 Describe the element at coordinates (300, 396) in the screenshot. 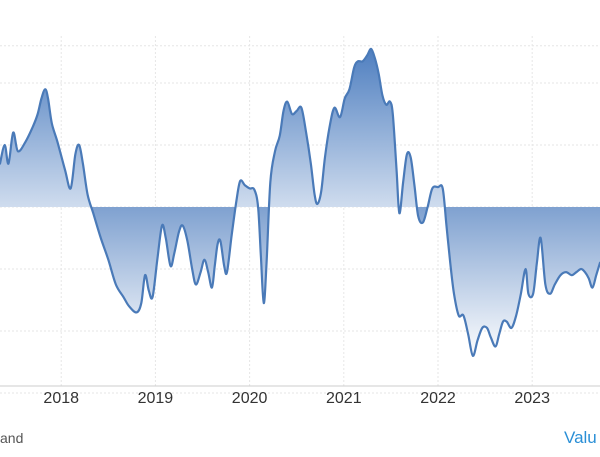

I see `x-axis: 2018 2019 2020 2021 2022 2023` at that location.